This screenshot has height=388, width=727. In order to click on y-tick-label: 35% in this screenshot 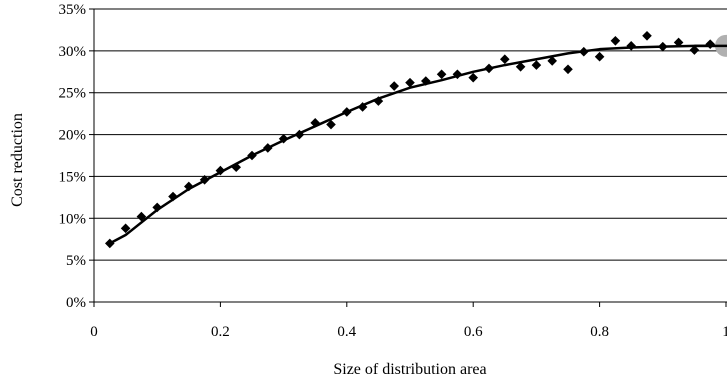, I will do `click(73, 10)`.